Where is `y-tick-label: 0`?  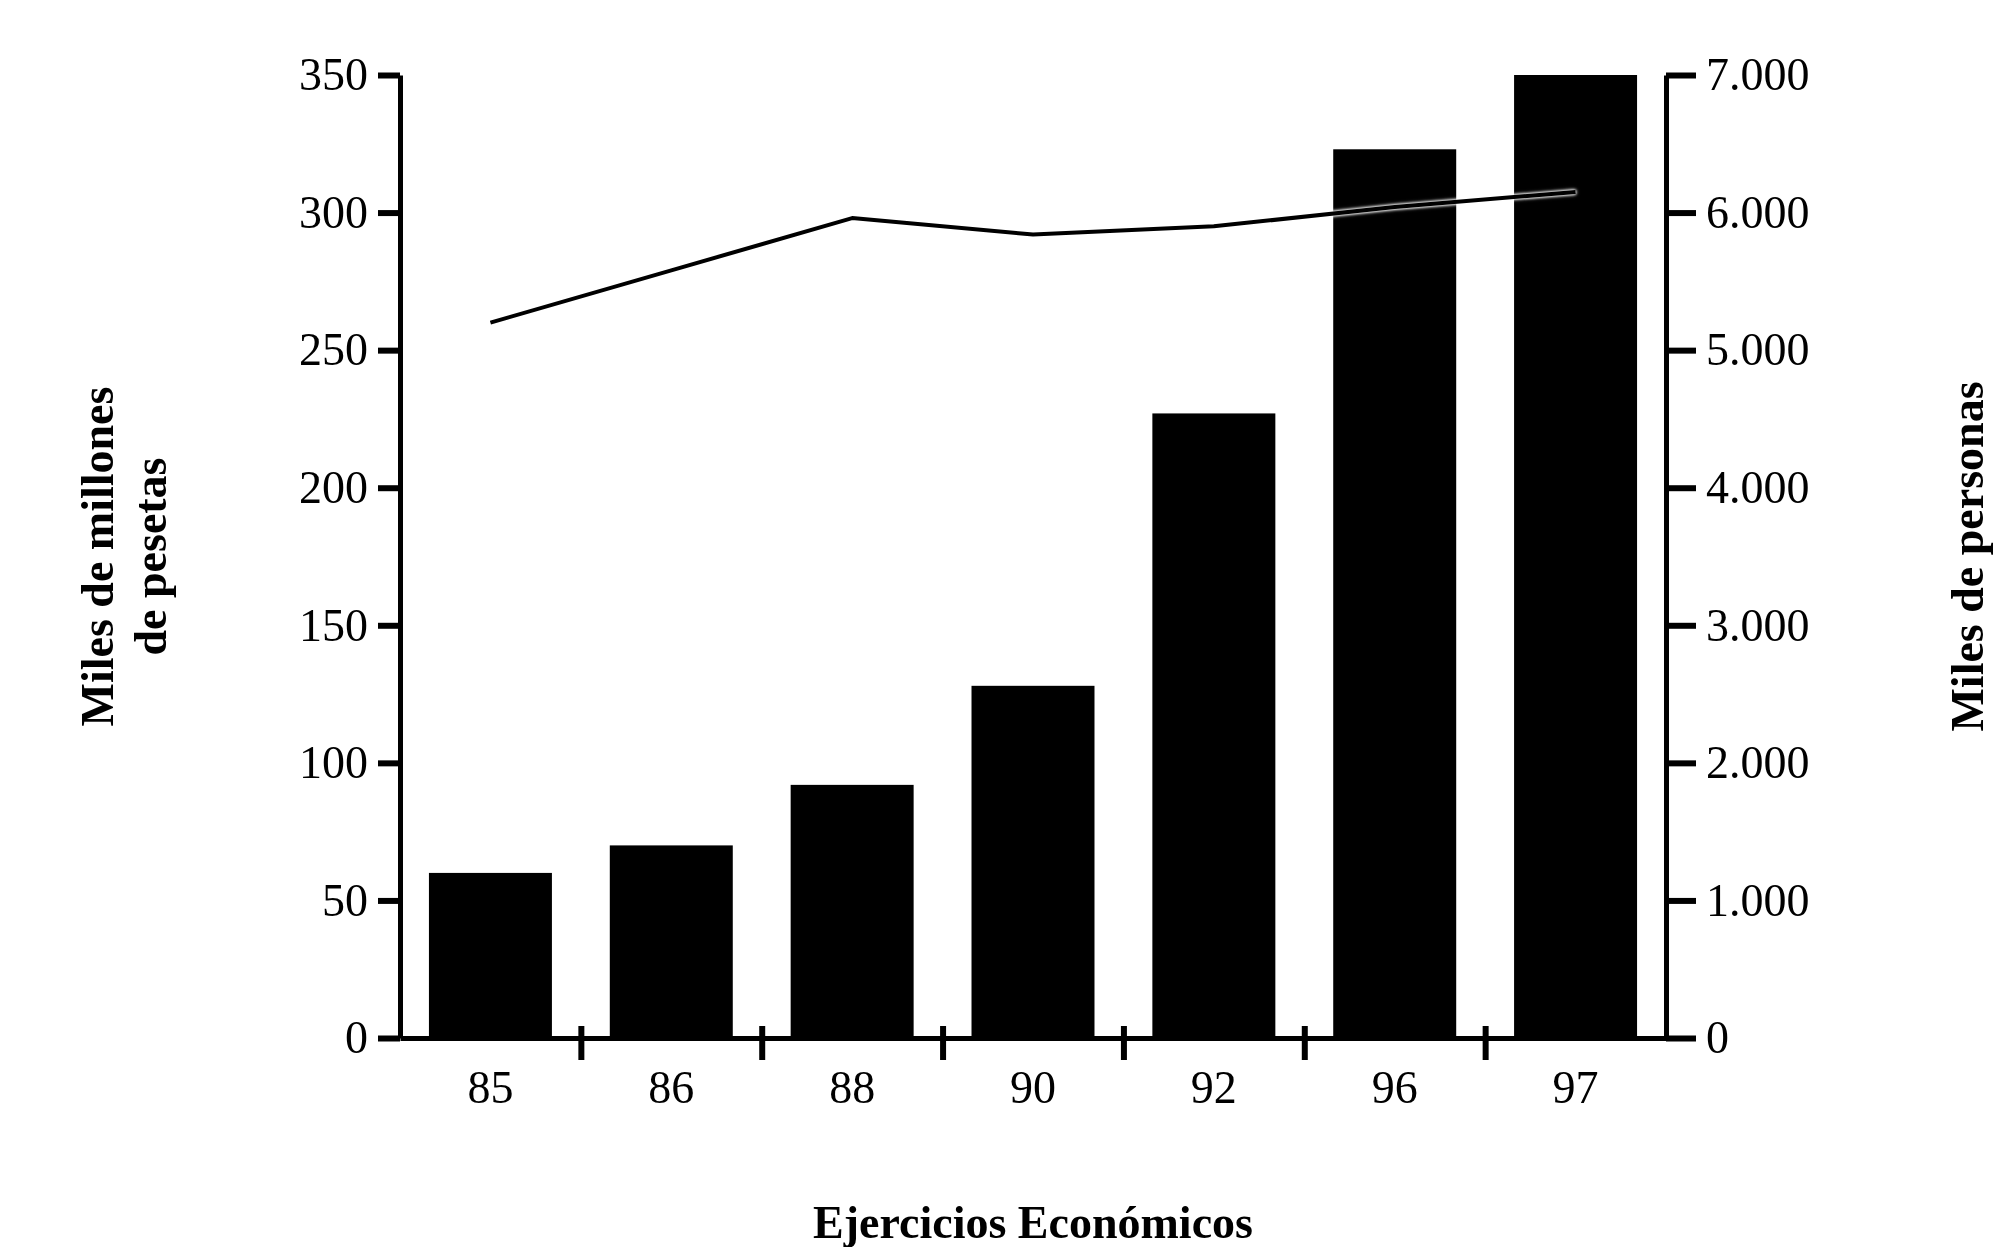
y-tick-label: 0 is located at coordinates (356, 1038).